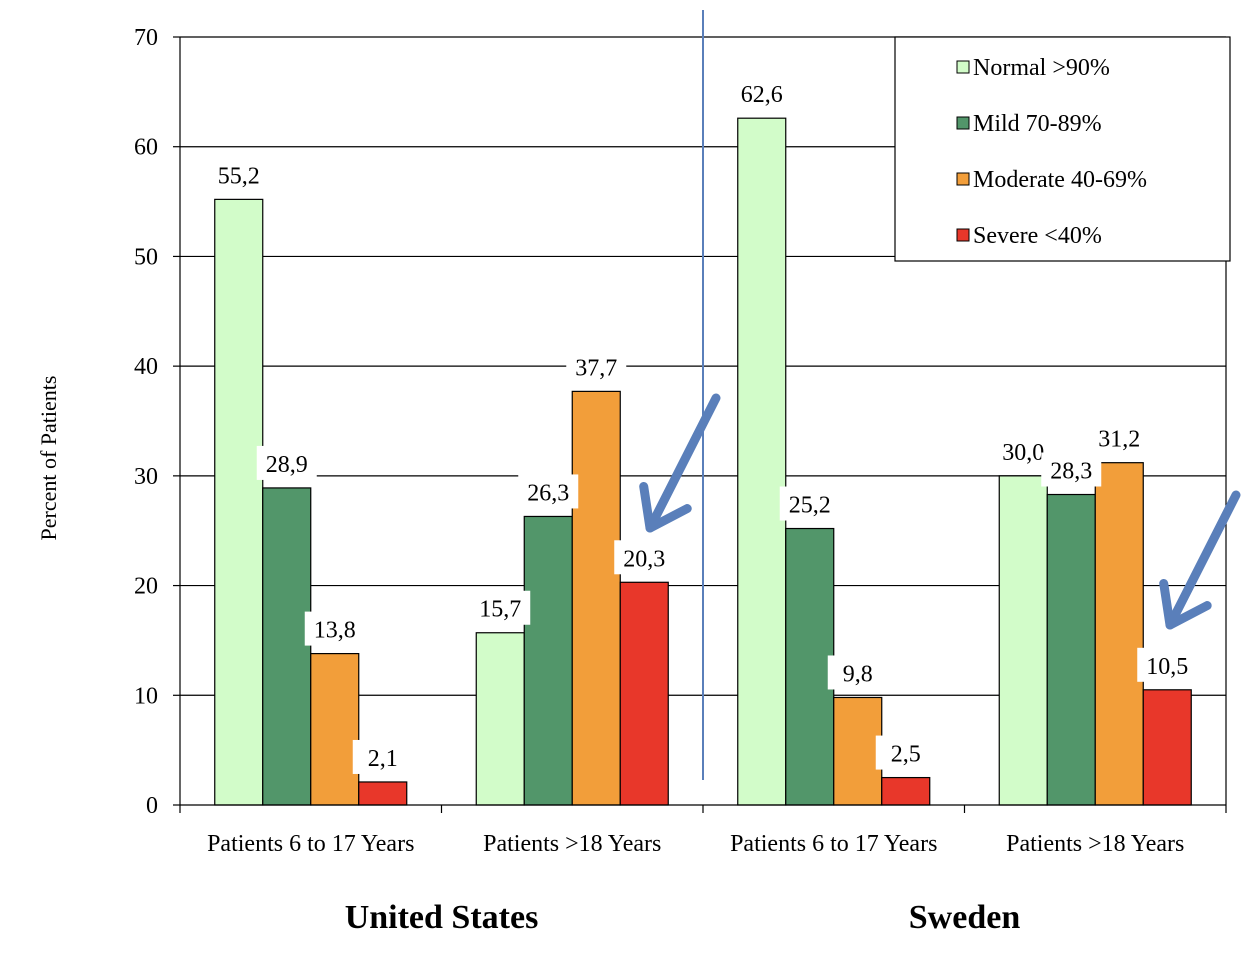  What do you see at coordinates (383, 759) in the screenshot?
I see `data-label: 2,1` at bounding box center [383, 759].